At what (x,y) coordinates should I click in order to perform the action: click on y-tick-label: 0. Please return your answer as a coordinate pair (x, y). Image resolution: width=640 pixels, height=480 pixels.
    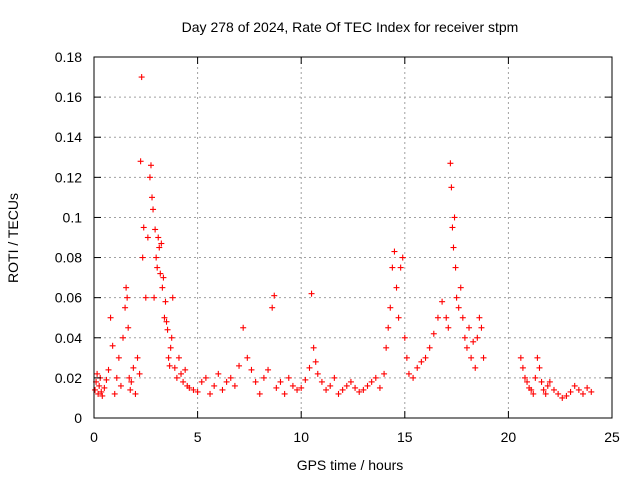
    Looking at the image, I should click on (78, 418).